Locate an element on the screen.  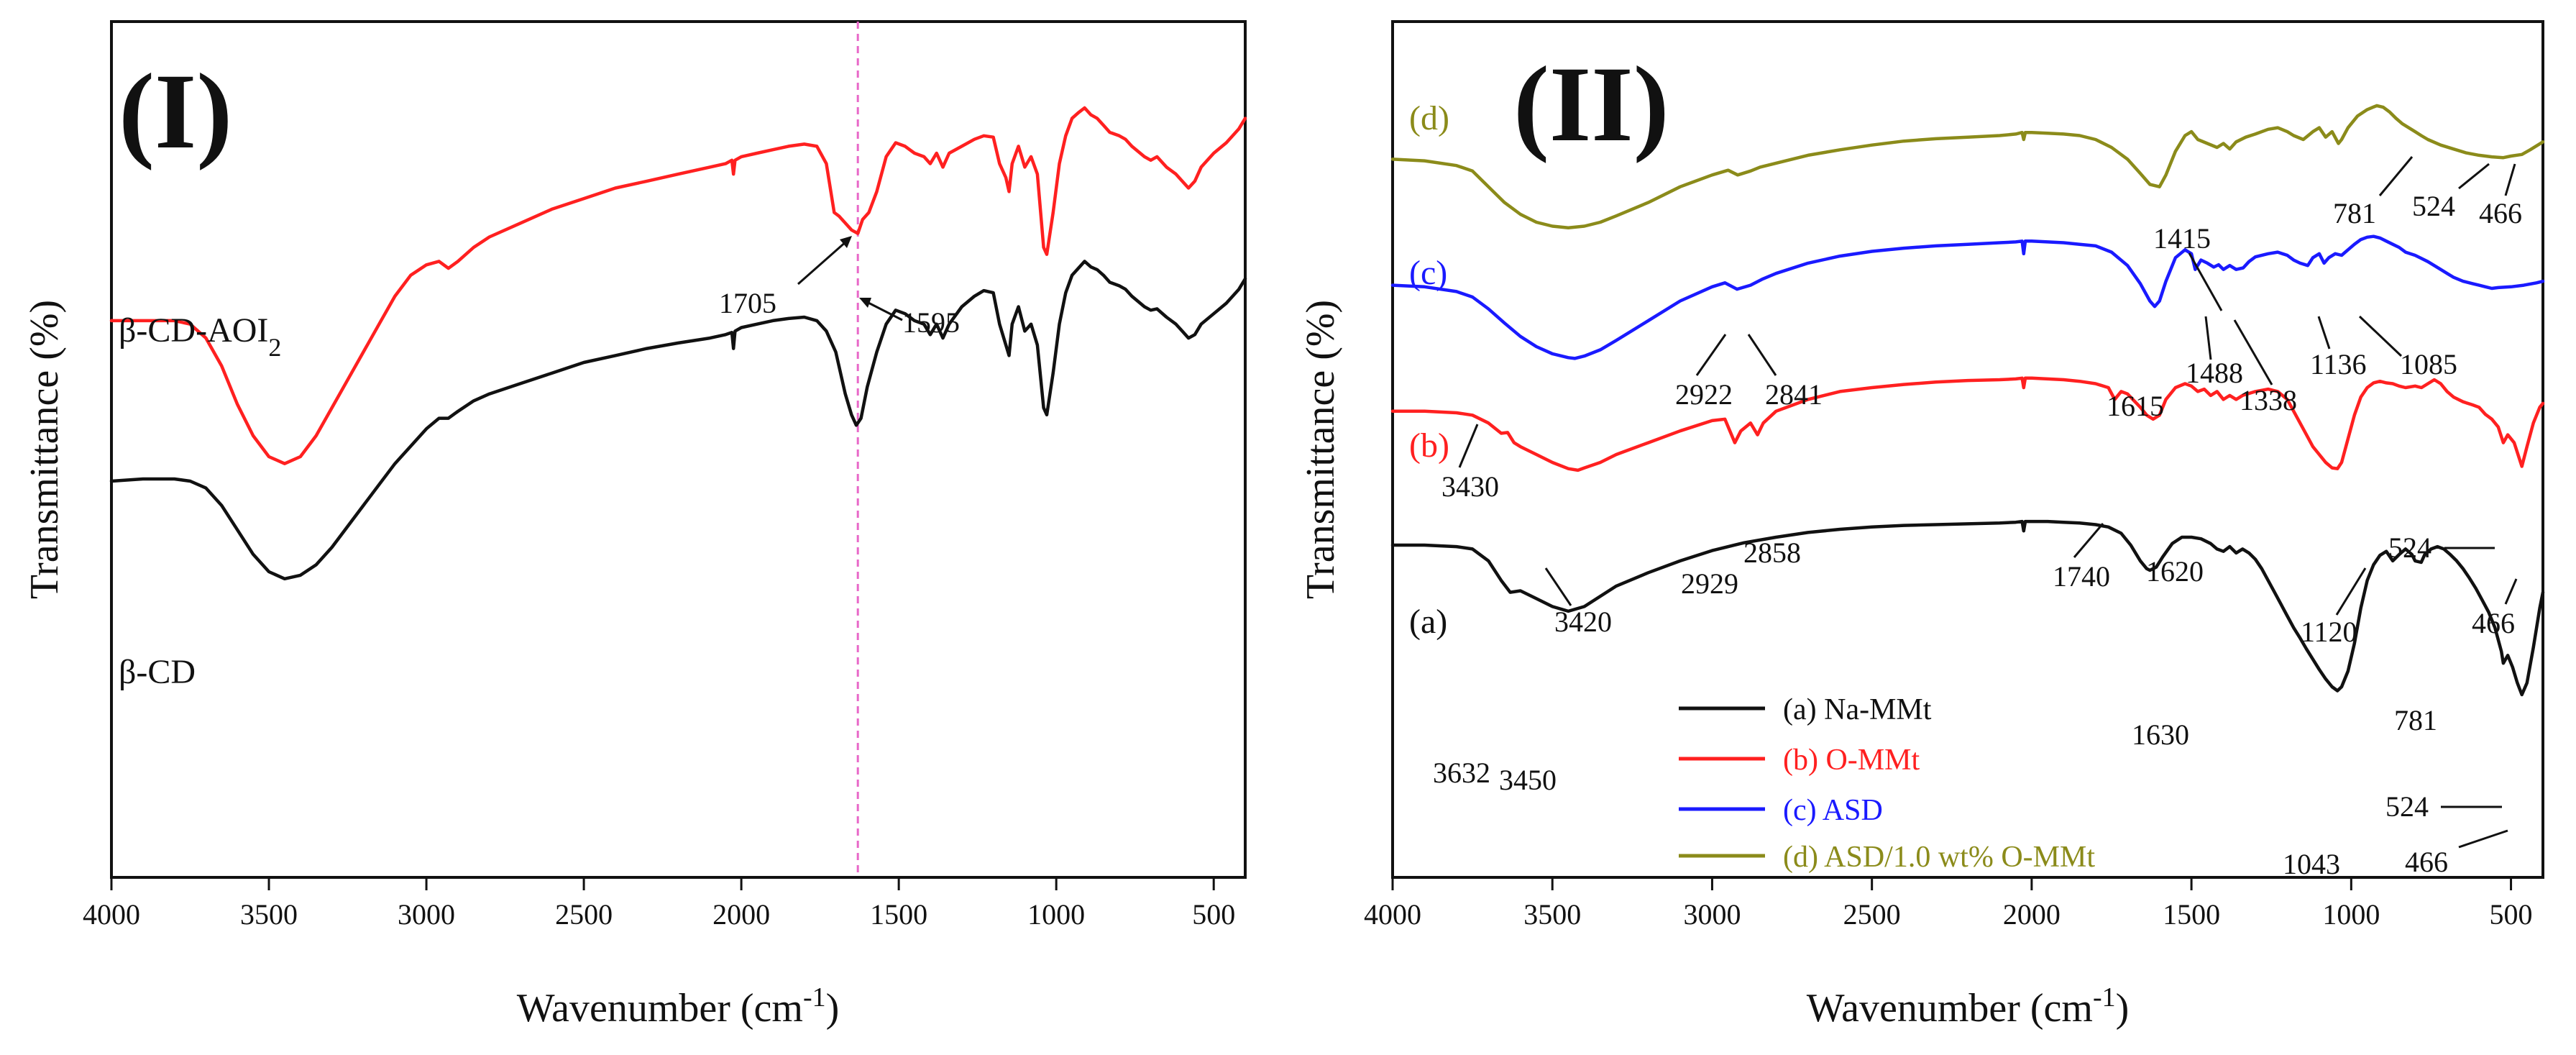
panel-2-xlabel-main: Wavenumber (cm is located at coordinates (1950, 1008).